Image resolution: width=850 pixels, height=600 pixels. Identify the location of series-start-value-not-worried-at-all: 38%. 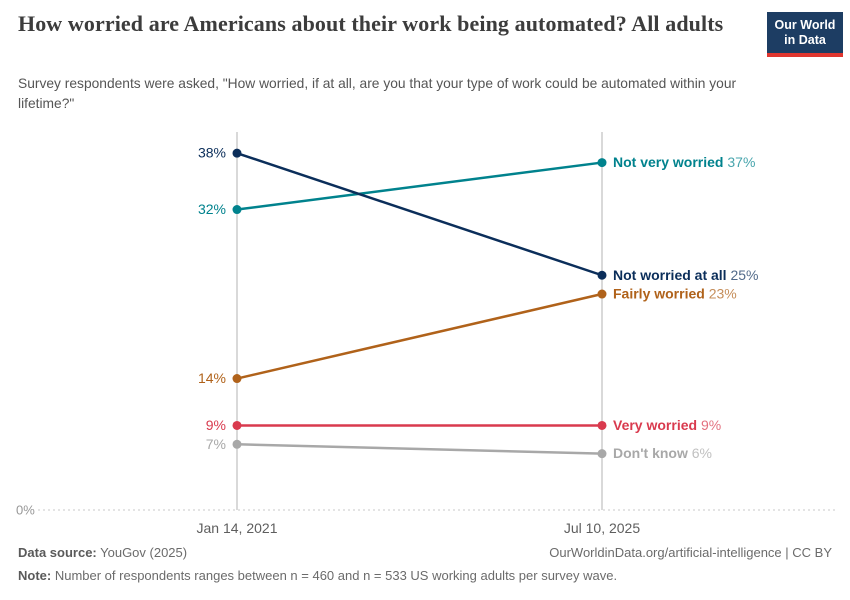
(212, 153).